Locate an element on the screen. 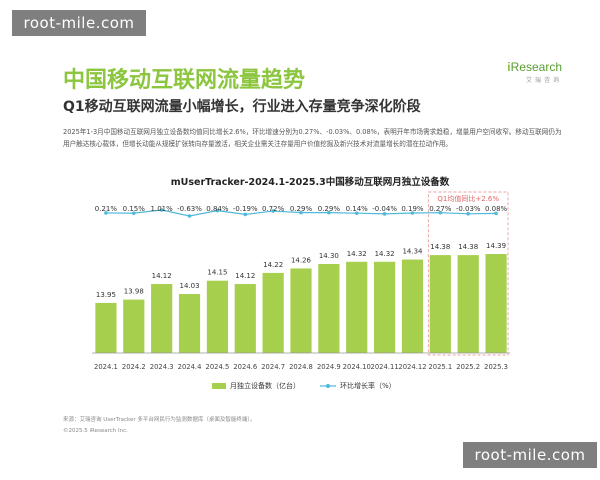 This screenshot has height=480, width=600. bar-label-2024.7: 14.22 is located at coordinates (273, 265).